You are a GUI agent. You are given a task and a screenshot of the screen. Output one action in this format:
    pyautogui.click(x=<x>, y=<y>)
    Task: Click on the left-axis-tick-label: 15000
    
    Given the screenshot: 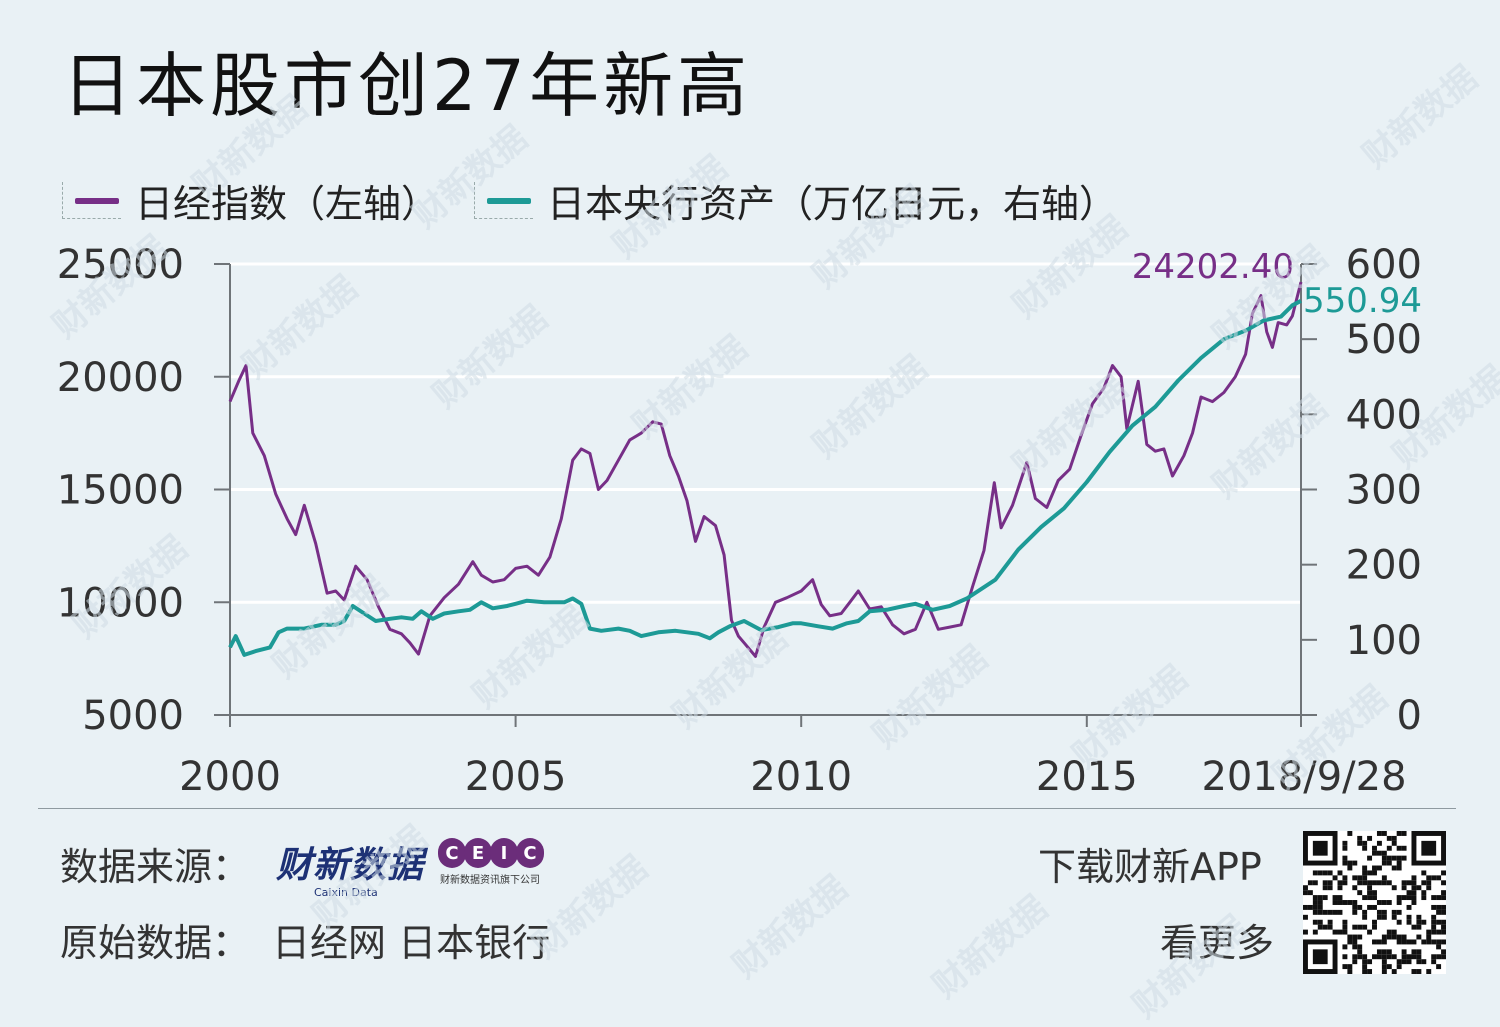 What is the action you would take?
    pyautogui.click(x=120, y=491)
    